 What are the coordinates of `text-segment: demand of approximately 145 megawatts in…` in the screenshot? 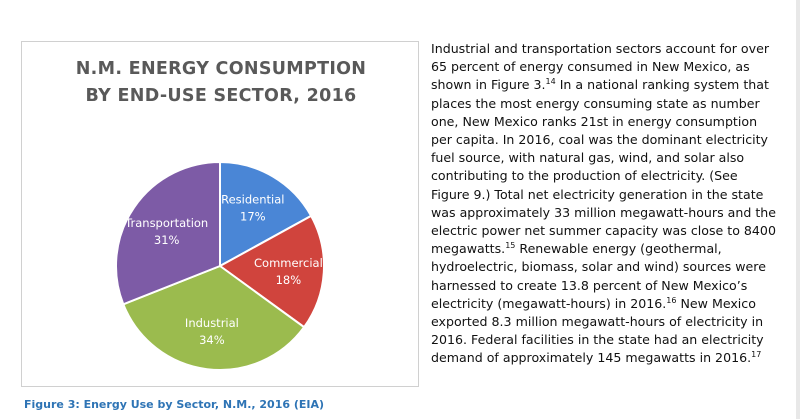 It's located at (591, 358).